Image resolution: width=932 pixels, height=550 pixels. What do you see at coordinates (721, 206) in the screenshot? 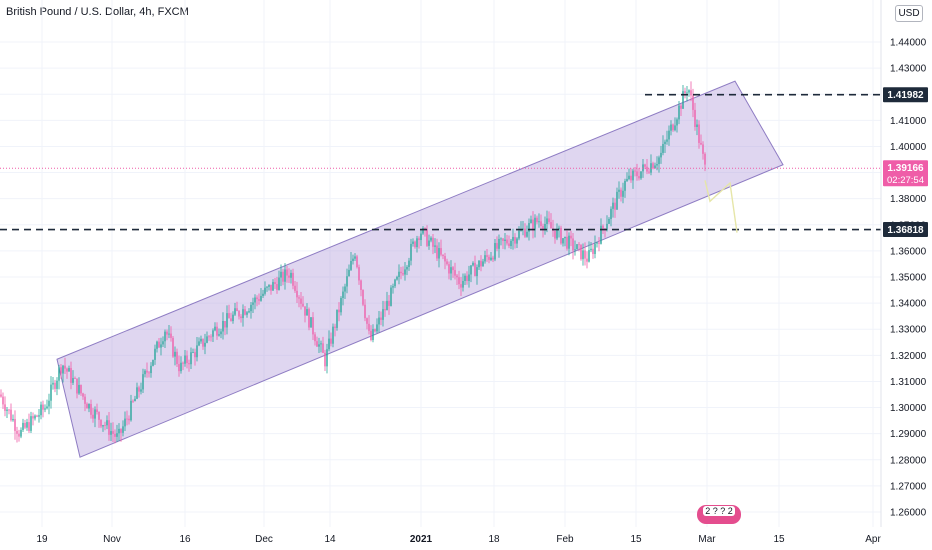
I see `projection-path` at bounding box center [721, 206].